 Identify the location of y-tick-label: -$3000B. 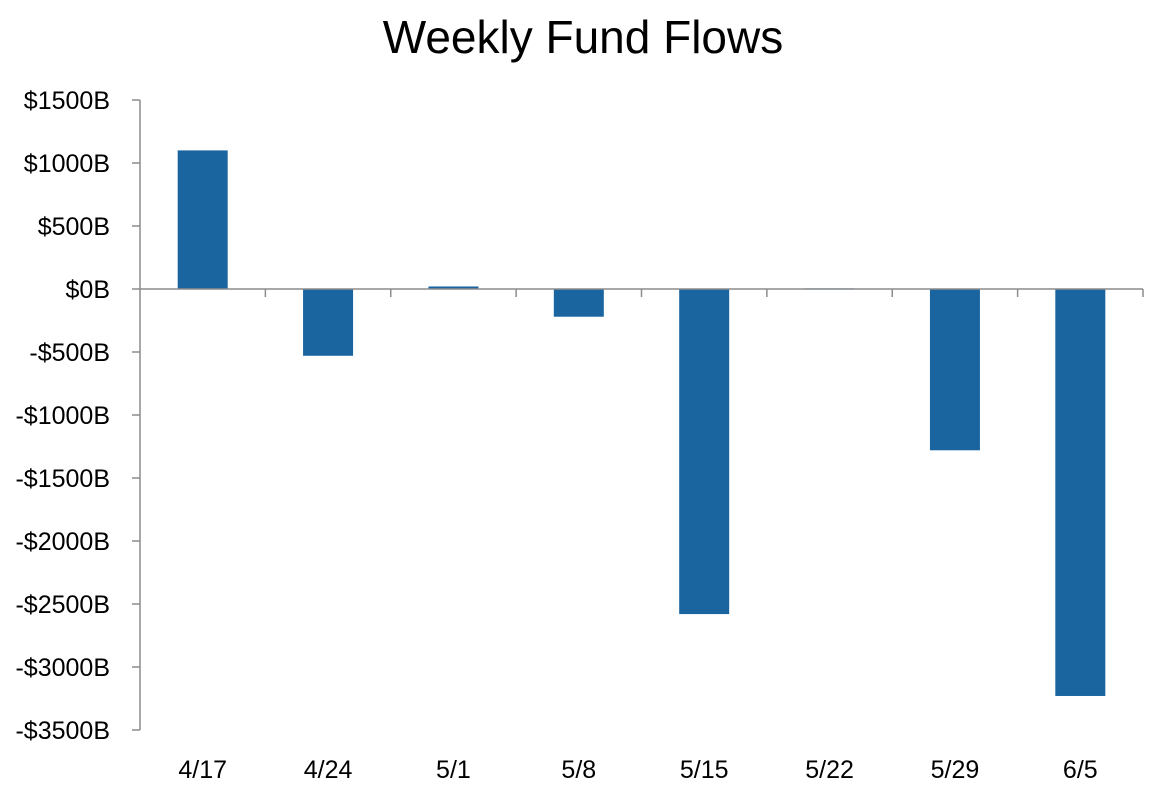
(62, 668).